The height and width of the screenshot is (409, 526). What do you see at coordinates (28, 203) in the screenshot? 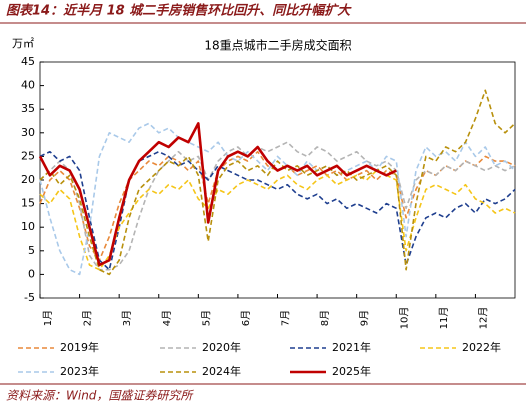
I see `y-tick-label: 15` at bounding box center [28, 203].